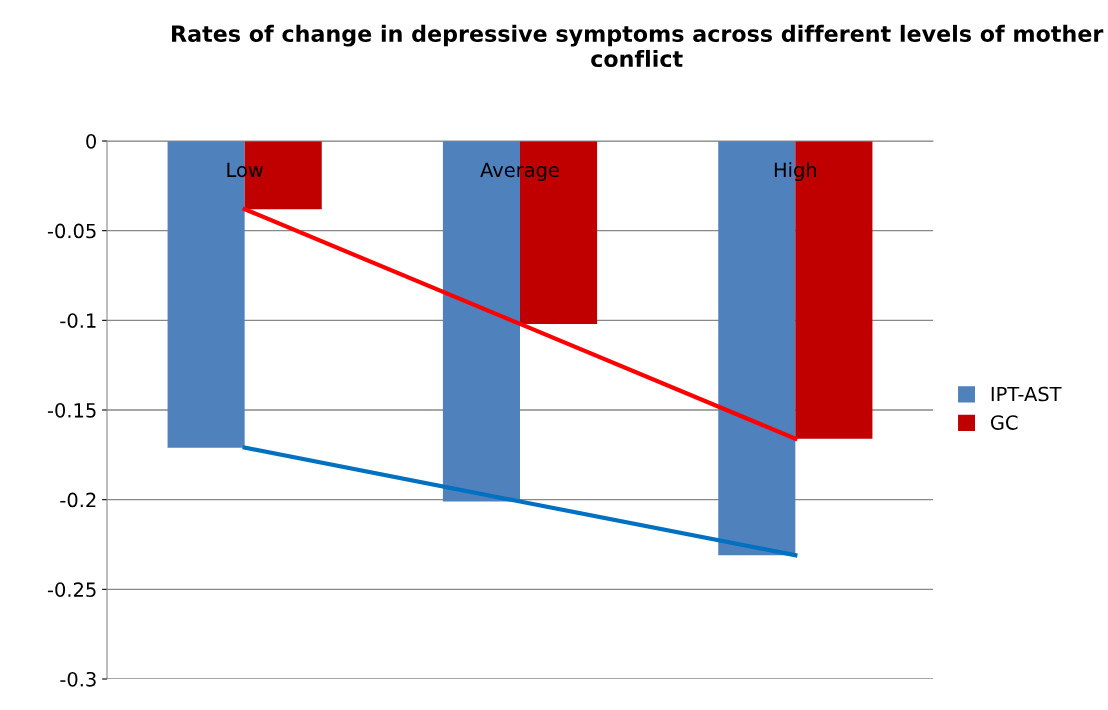 The height and width of the screenshot is (710, 1108). What do you see at coordinates (1004, 422) in the screenshot?
I see `legend-label: GC` at bounding box center [1004, 422].